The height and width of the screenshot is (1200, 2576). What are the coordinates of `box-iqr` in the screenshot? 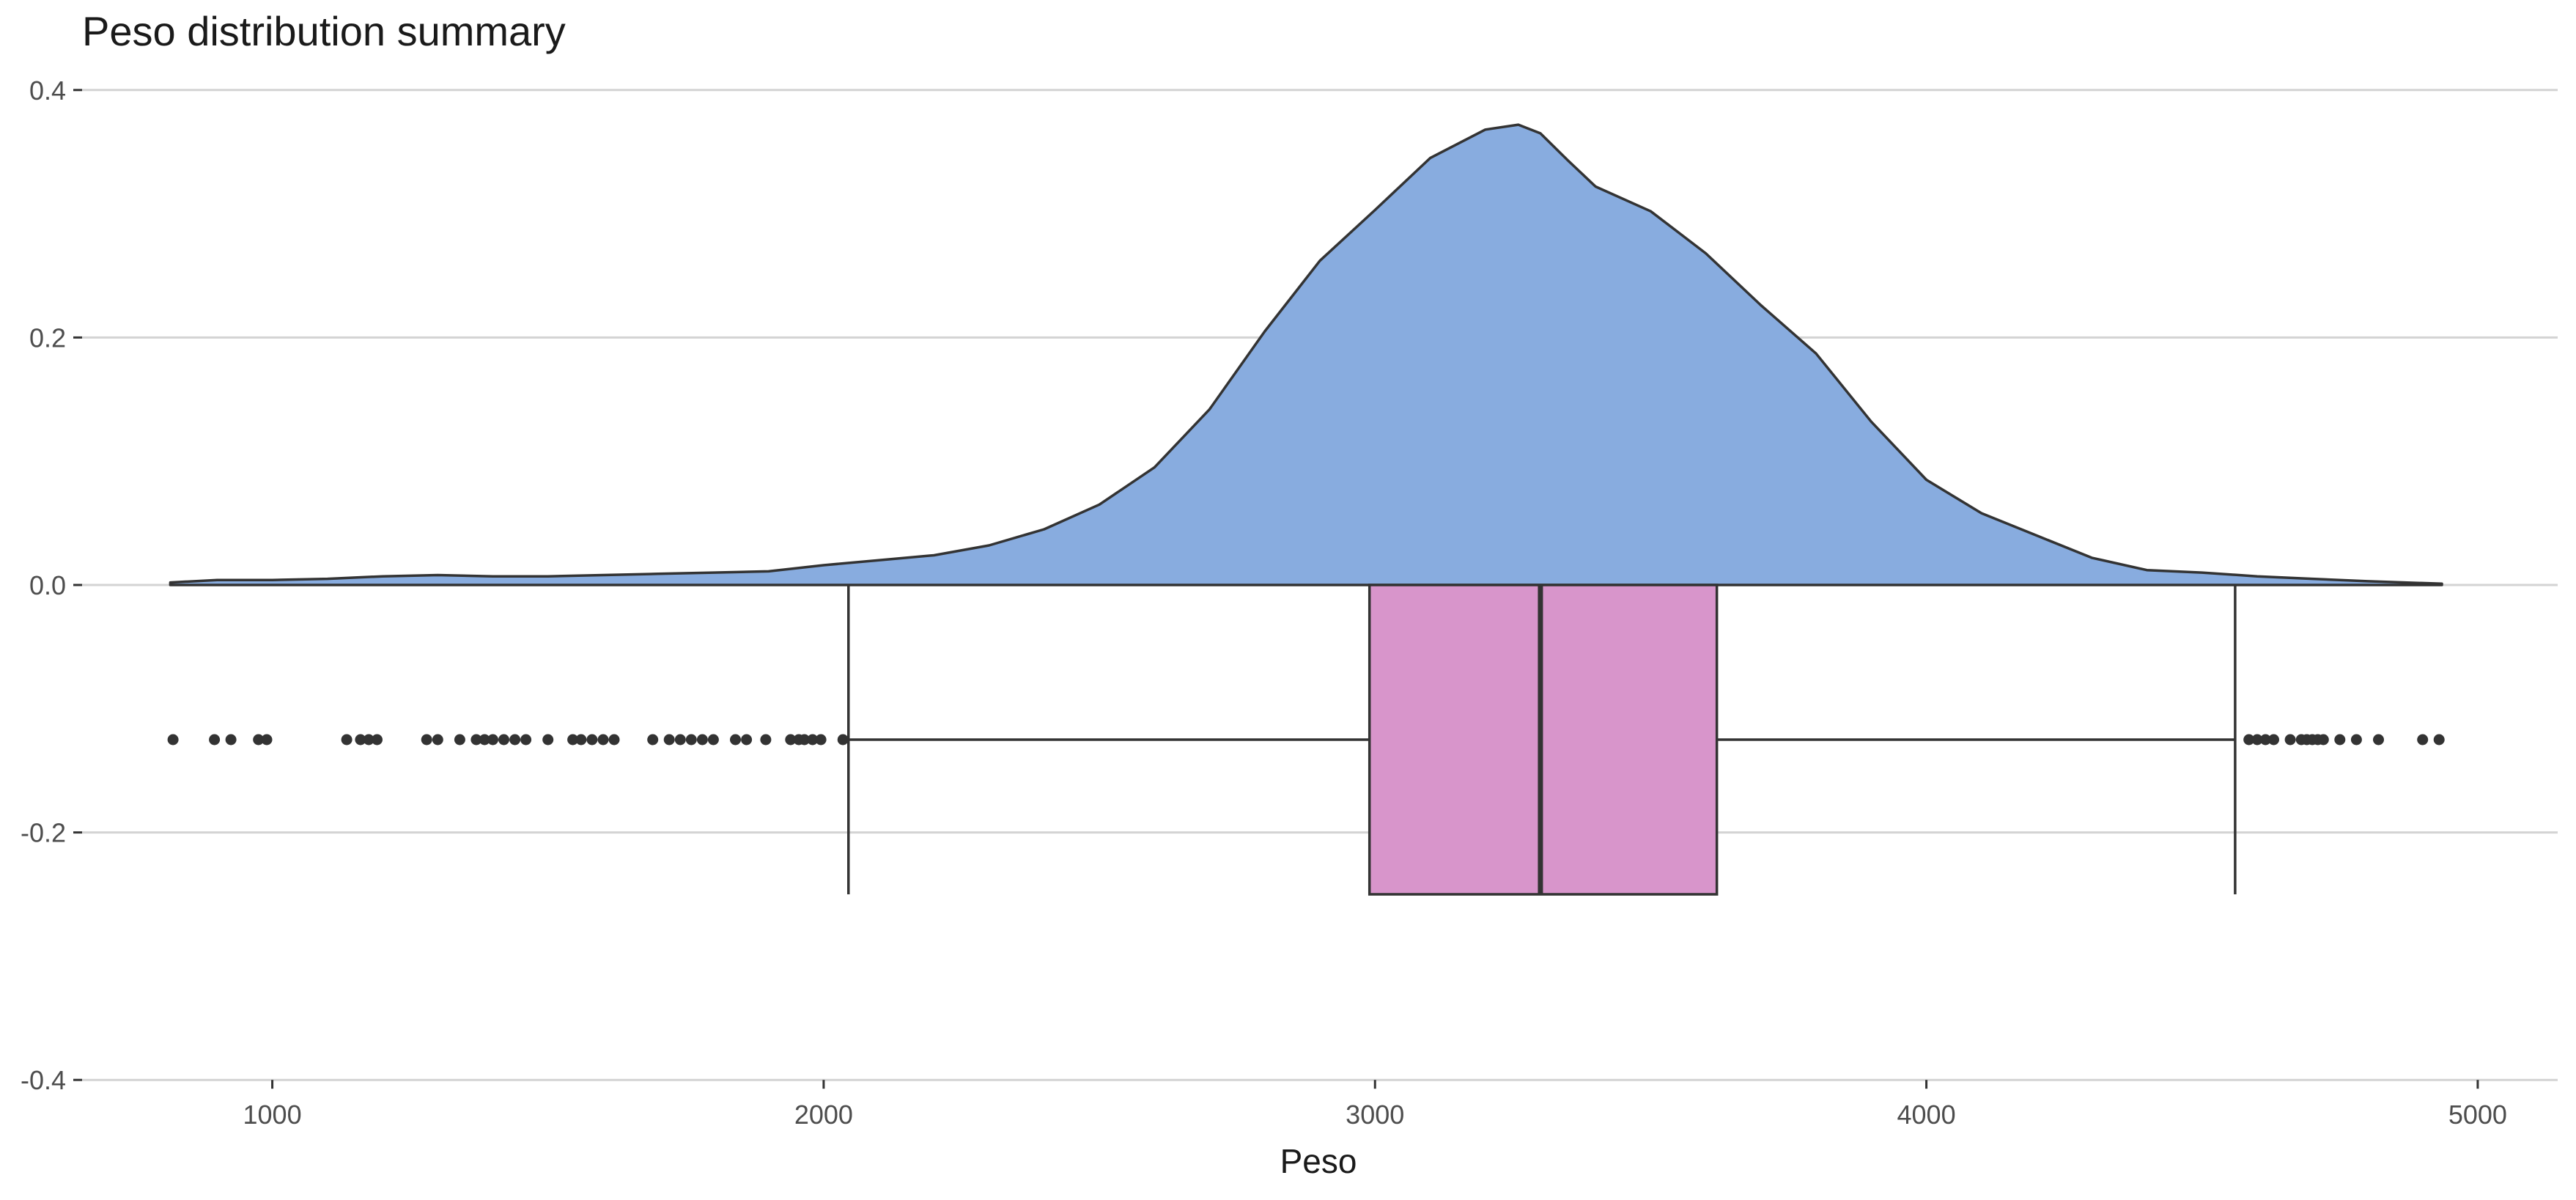 It's located at (1544, 740).